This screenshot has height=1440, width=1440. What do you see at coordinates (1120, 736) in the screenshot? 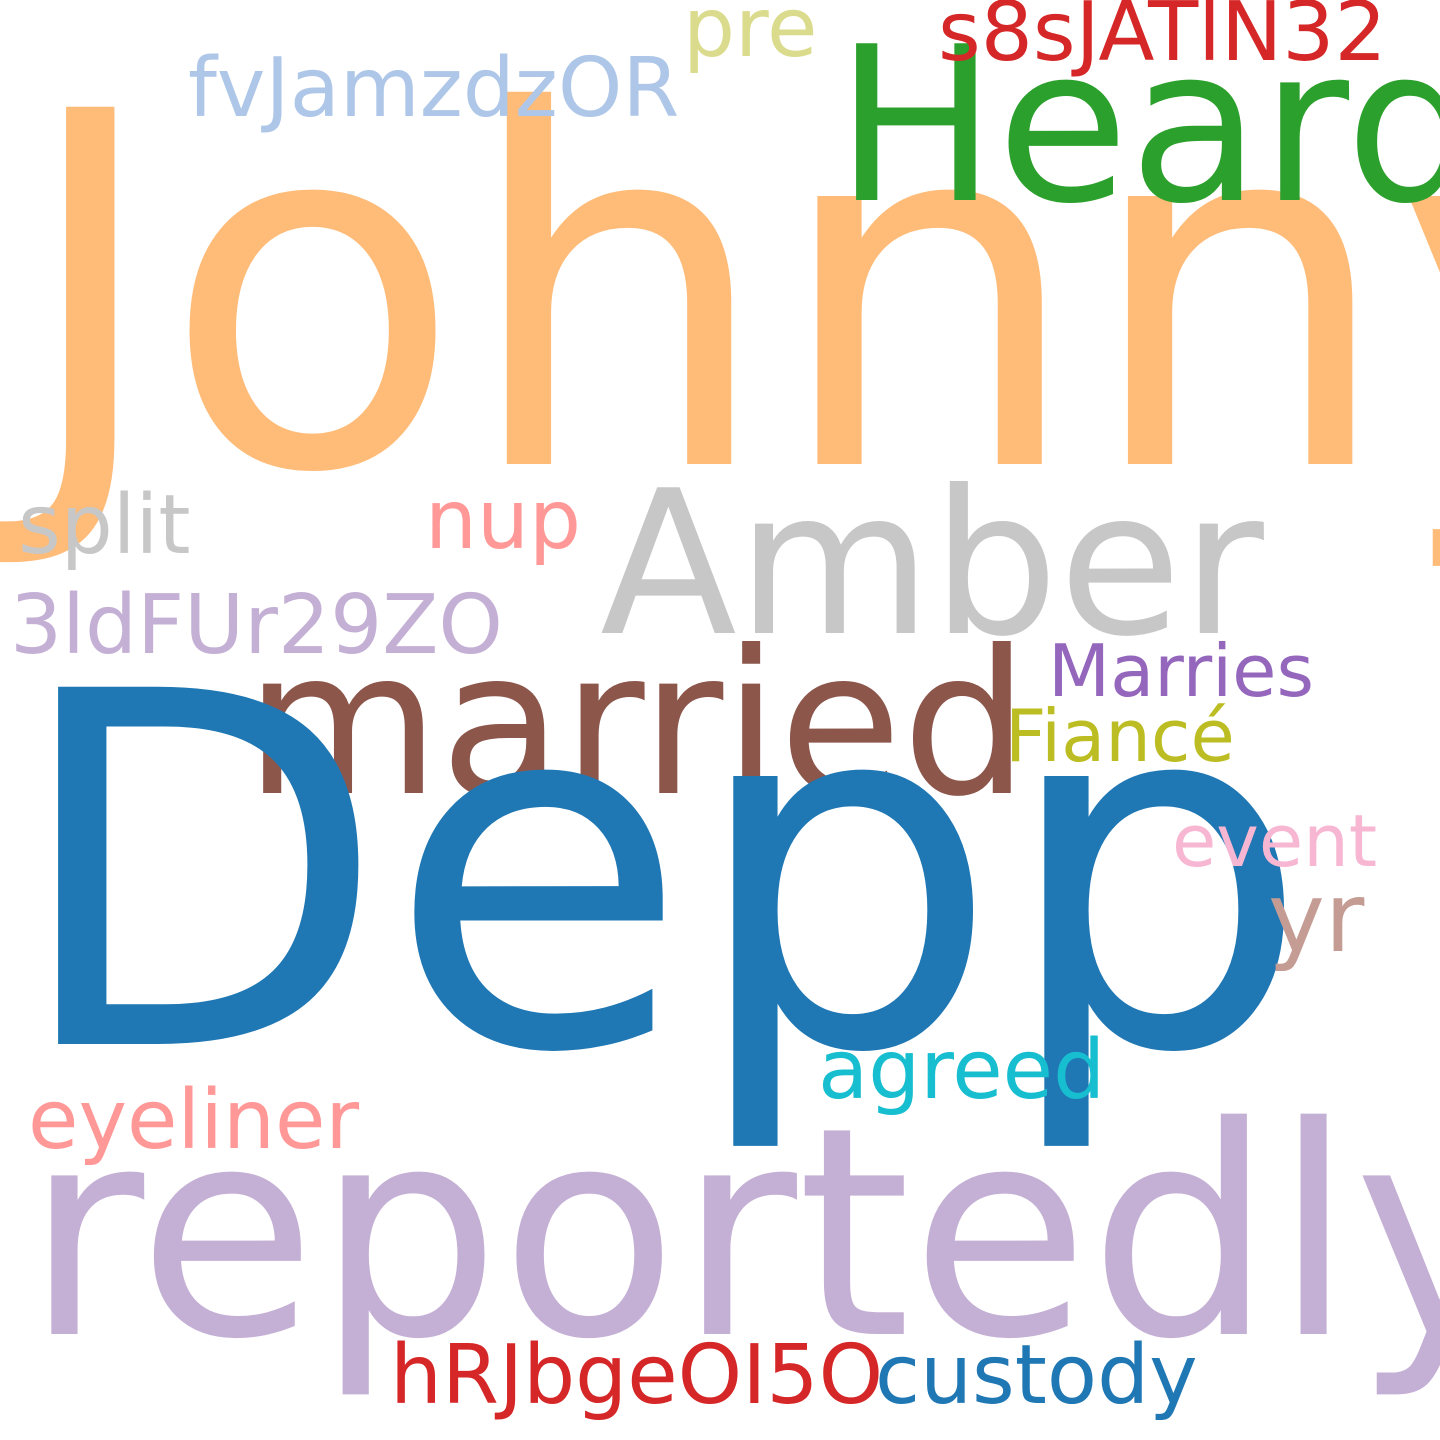
I see `word-fiance: Fiancé` at bounding box center [1120, 736].